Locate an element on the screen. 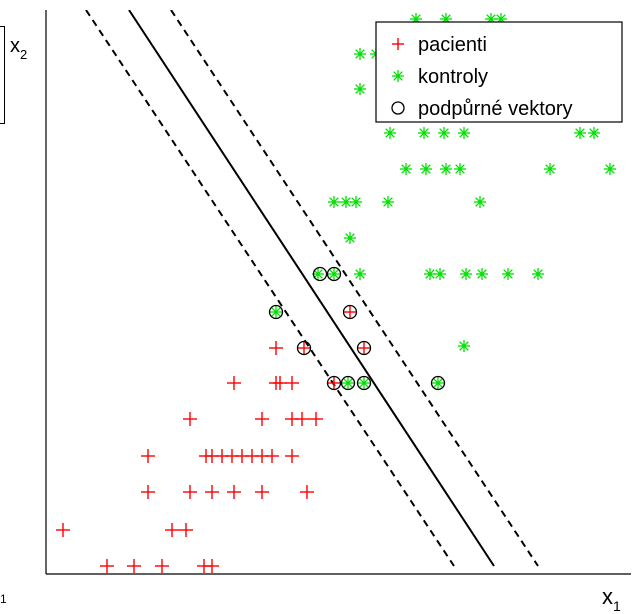  left-edge-fragment-box is located at coordinates (2, 75).